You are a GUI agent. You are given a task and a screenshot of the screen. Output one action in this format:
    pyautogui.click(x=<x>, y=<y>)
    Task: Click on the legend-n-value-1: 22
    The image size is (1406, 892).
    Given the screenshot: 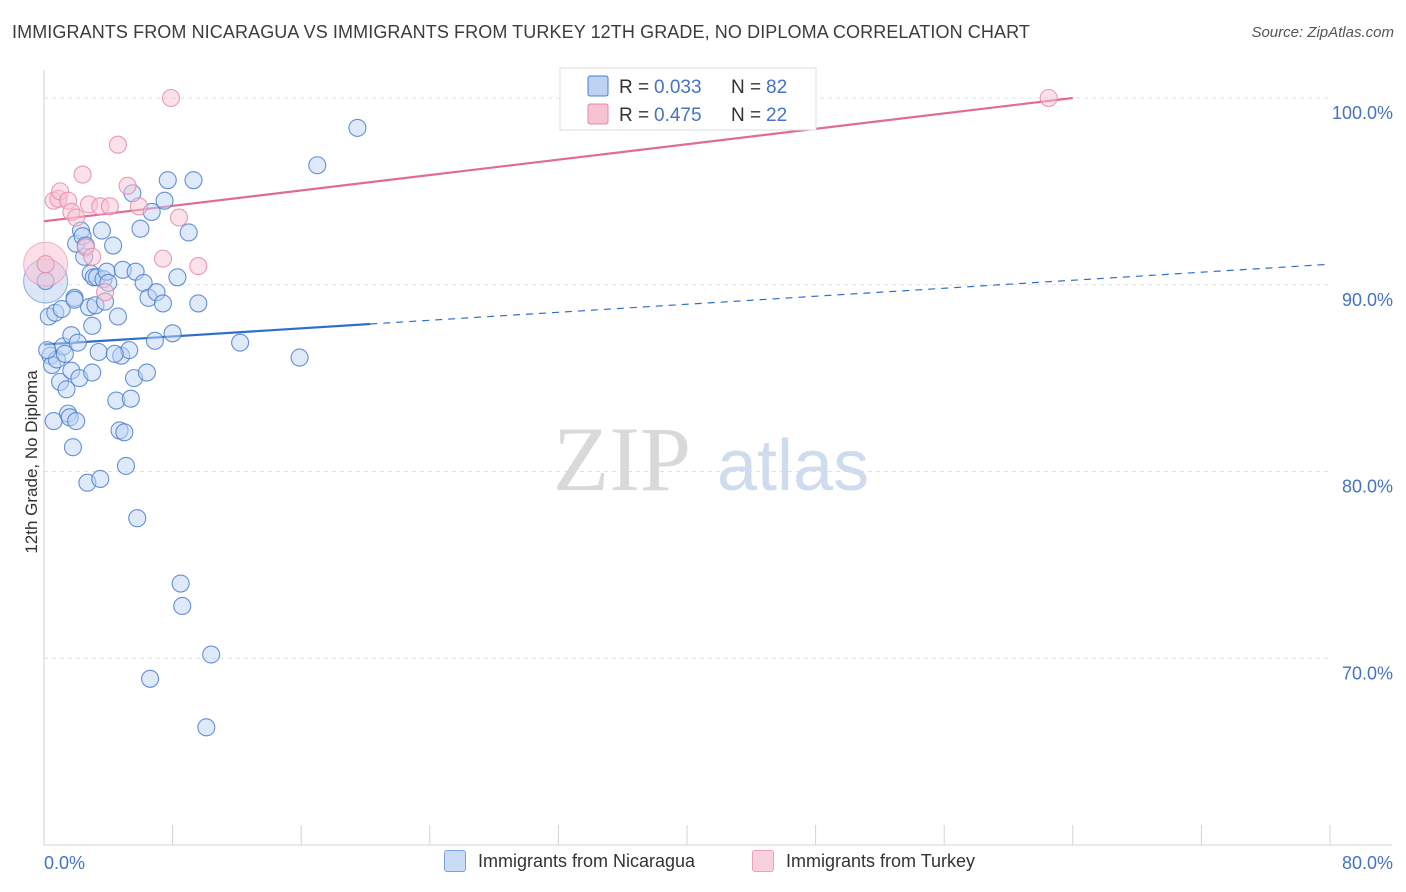 What is the action you would take?
    pyautogui.click(x=776, y=115)
    